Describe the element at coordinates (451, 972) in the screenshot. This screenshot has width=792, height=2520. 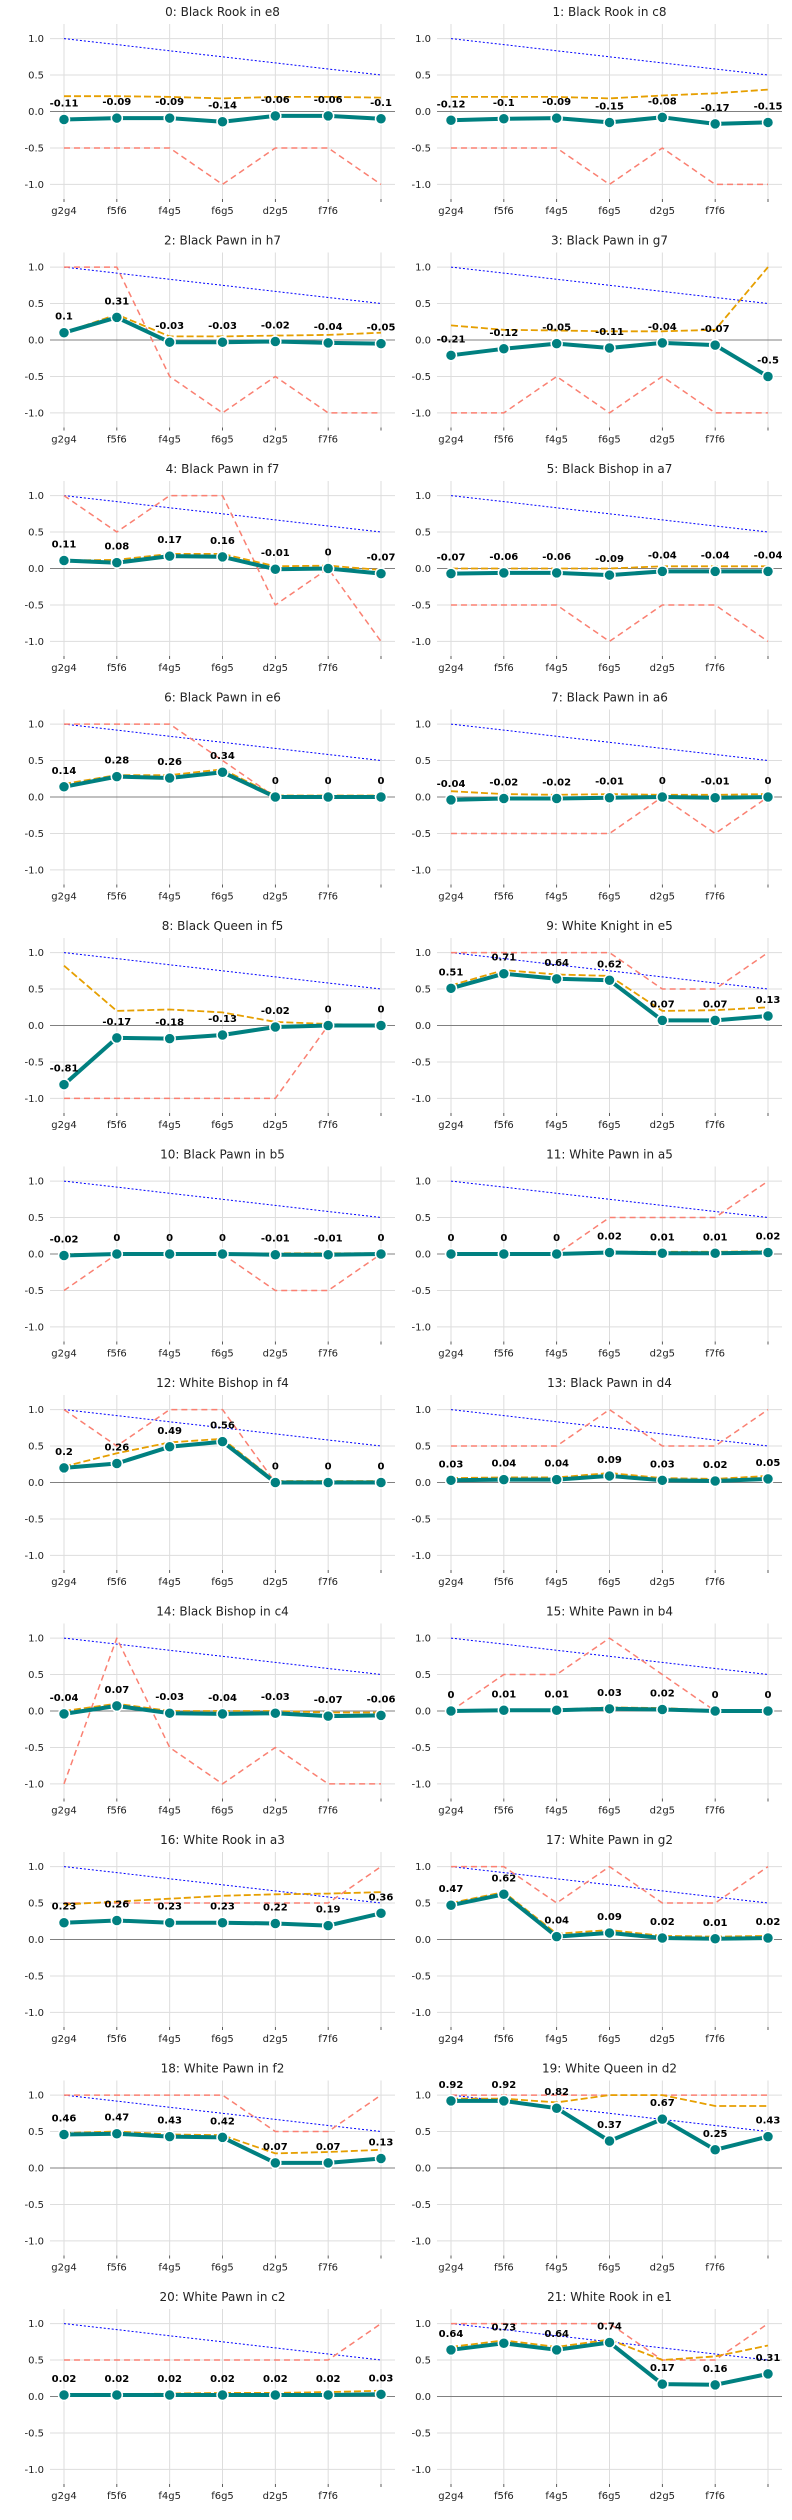
I see `data-label: 0.51` at that location.